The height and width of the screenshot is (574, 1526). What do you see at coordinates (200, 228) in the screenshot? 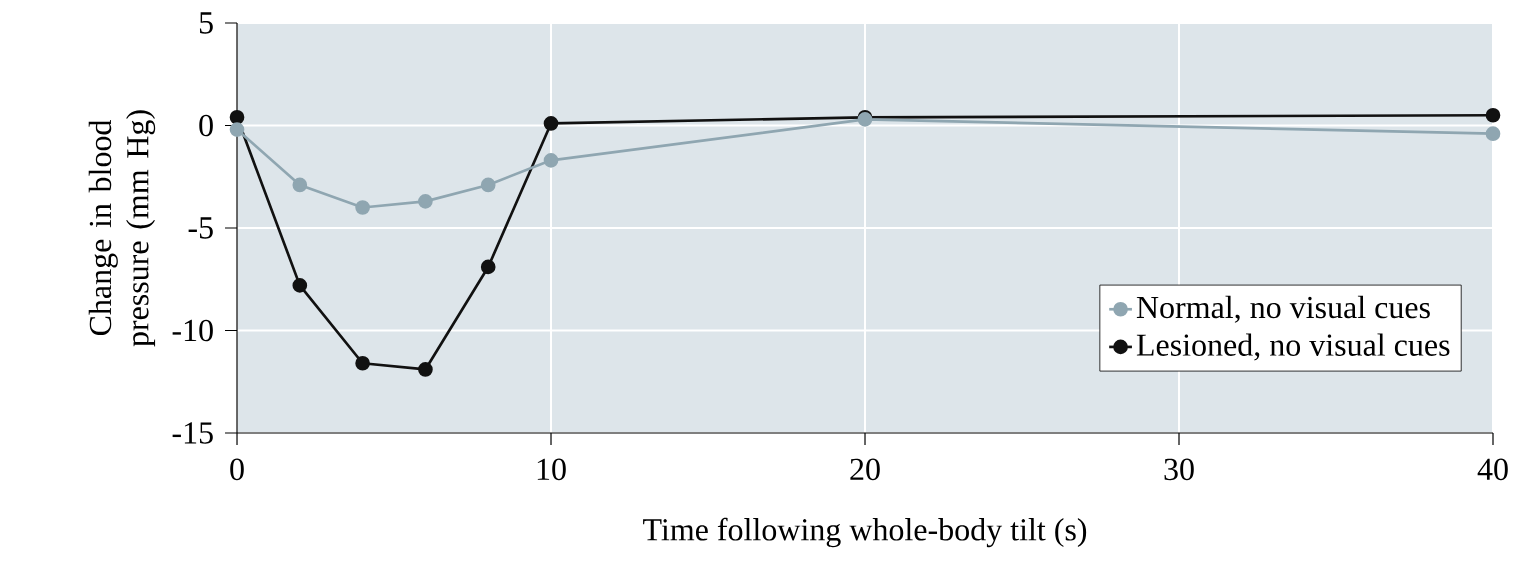
I see `y-tick-label: -5` at bounding box center [200, 228].